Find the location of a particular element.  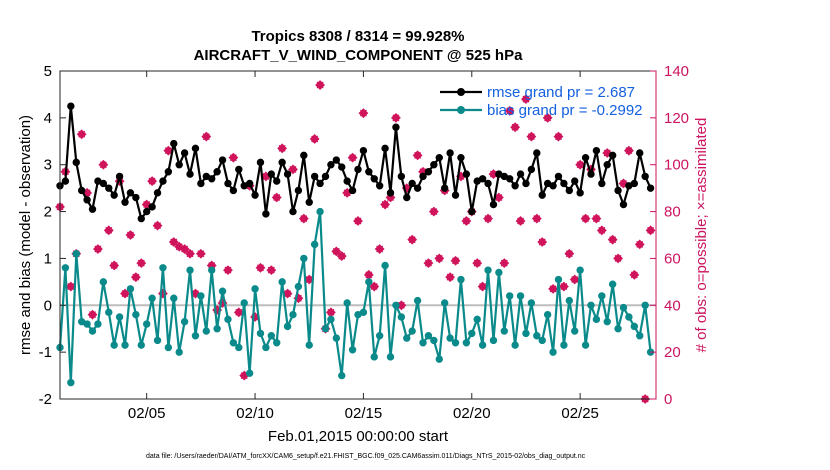

y-right-tick-label: 40 is located at coordinates (672, 305).